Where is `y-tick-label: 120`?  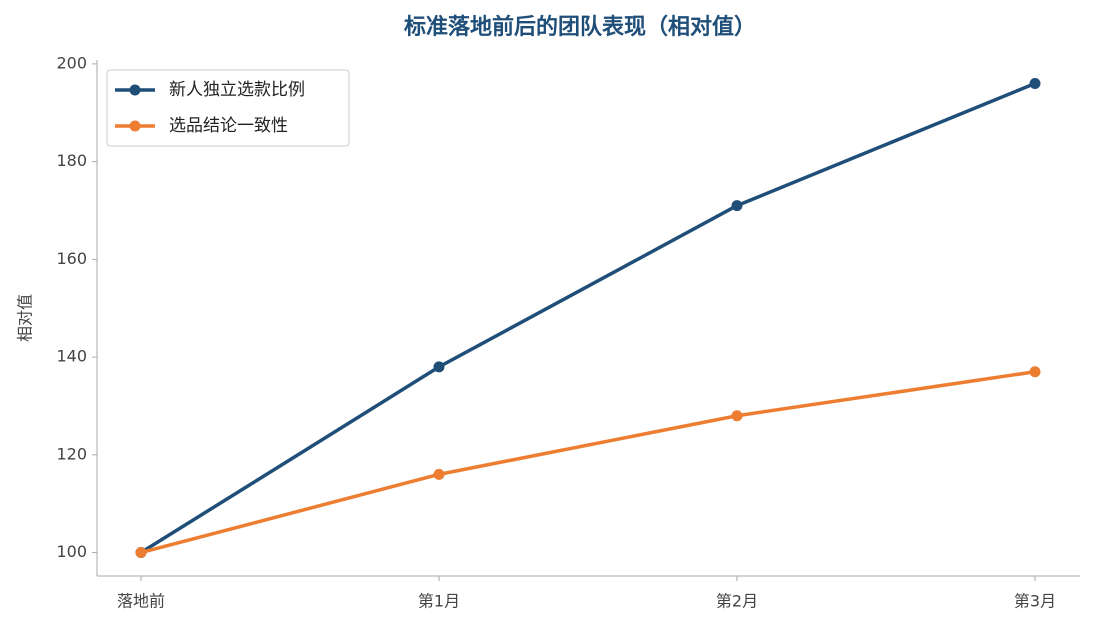 y-tick-label: 120 is located at coordinates (71, 453).